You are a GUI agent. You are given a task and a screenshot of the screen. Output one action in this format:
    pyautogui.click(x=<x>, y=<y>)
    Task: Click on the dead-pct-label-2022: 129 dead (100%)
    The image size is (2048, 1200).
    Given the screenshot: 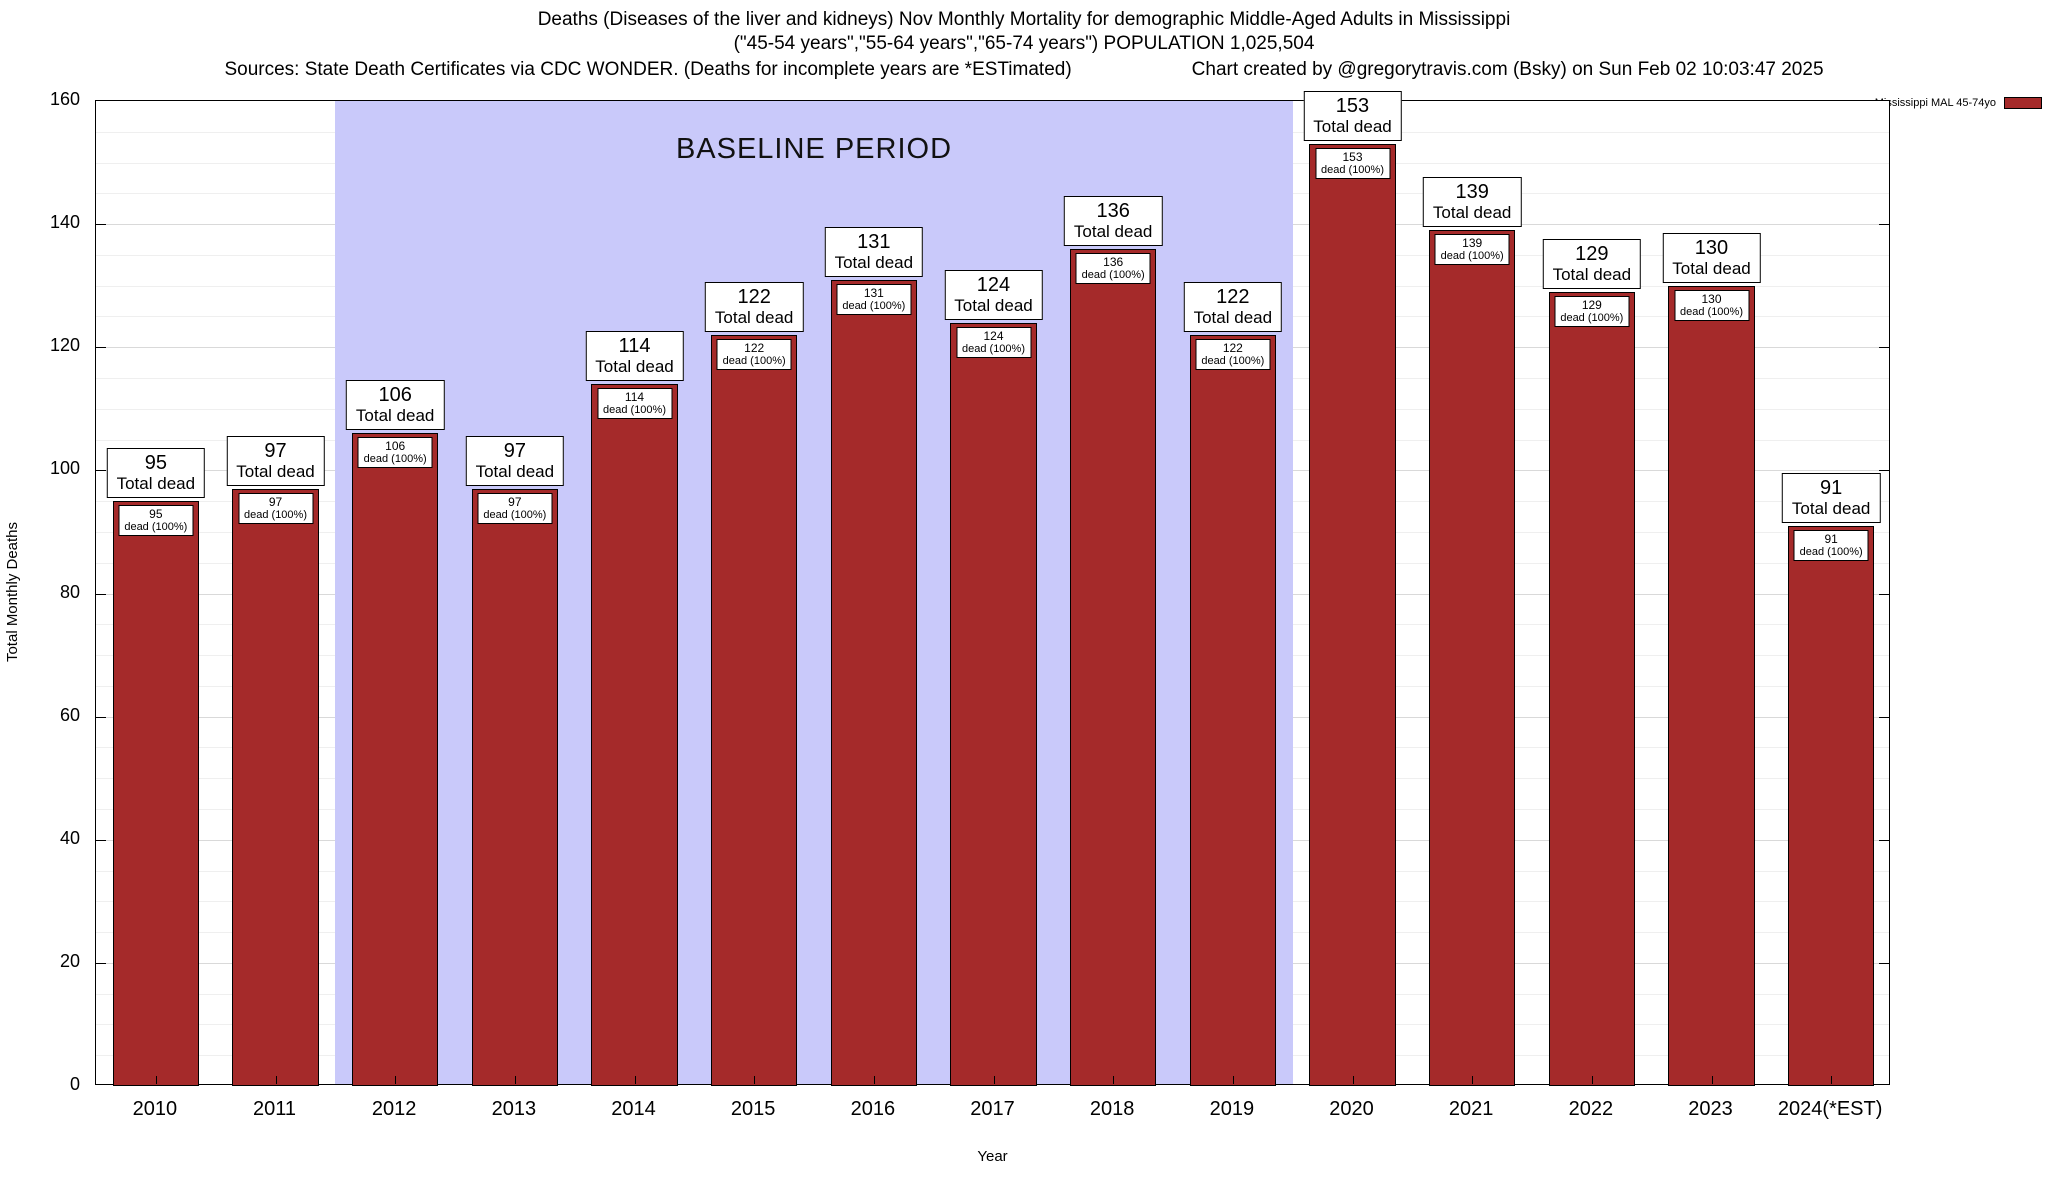 What is the action you would take?
    pyautogui.click(x=1592, y=311)
    